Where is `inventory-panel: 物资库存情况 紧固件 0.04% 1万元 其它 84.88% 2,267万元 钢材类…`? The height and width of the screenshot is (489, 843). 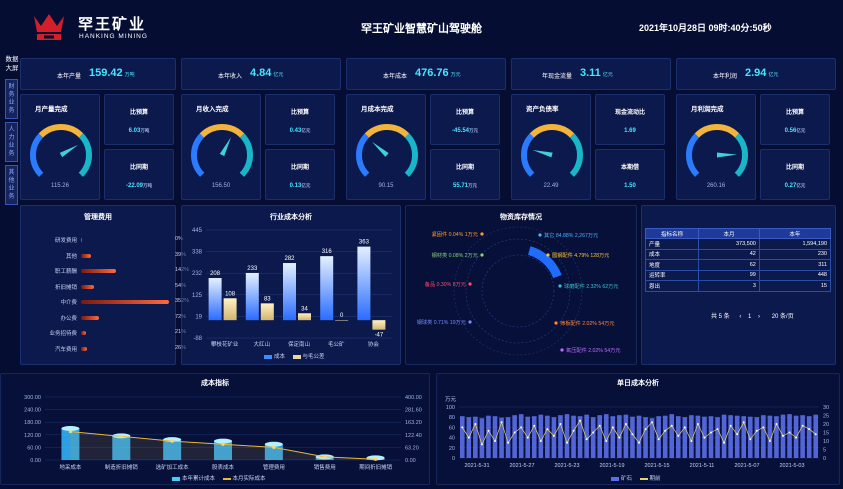 inventory-panel: 物资库存情况 紧固件 0.04% 1万元 其它 84.88% 2,267万元 钢材类… is located at coordinates (521, 285).